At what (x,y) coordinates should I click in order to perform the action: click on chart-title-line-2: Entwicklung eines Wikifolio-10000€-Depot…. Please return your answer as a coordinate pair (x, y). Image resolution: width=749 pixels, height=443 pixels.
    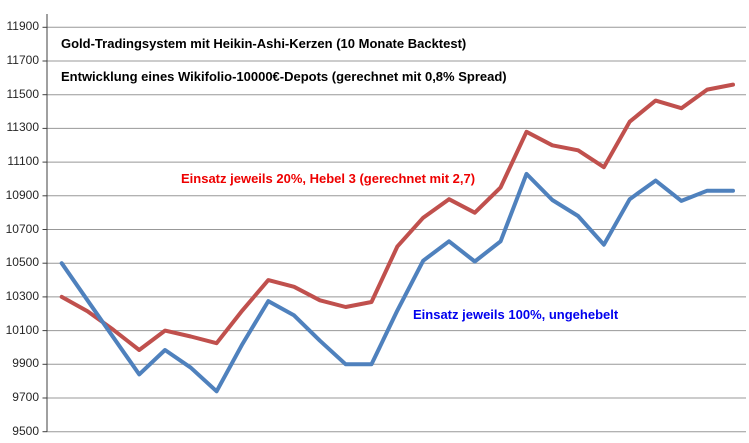
    Looking at the image, I should click on (284, 76).